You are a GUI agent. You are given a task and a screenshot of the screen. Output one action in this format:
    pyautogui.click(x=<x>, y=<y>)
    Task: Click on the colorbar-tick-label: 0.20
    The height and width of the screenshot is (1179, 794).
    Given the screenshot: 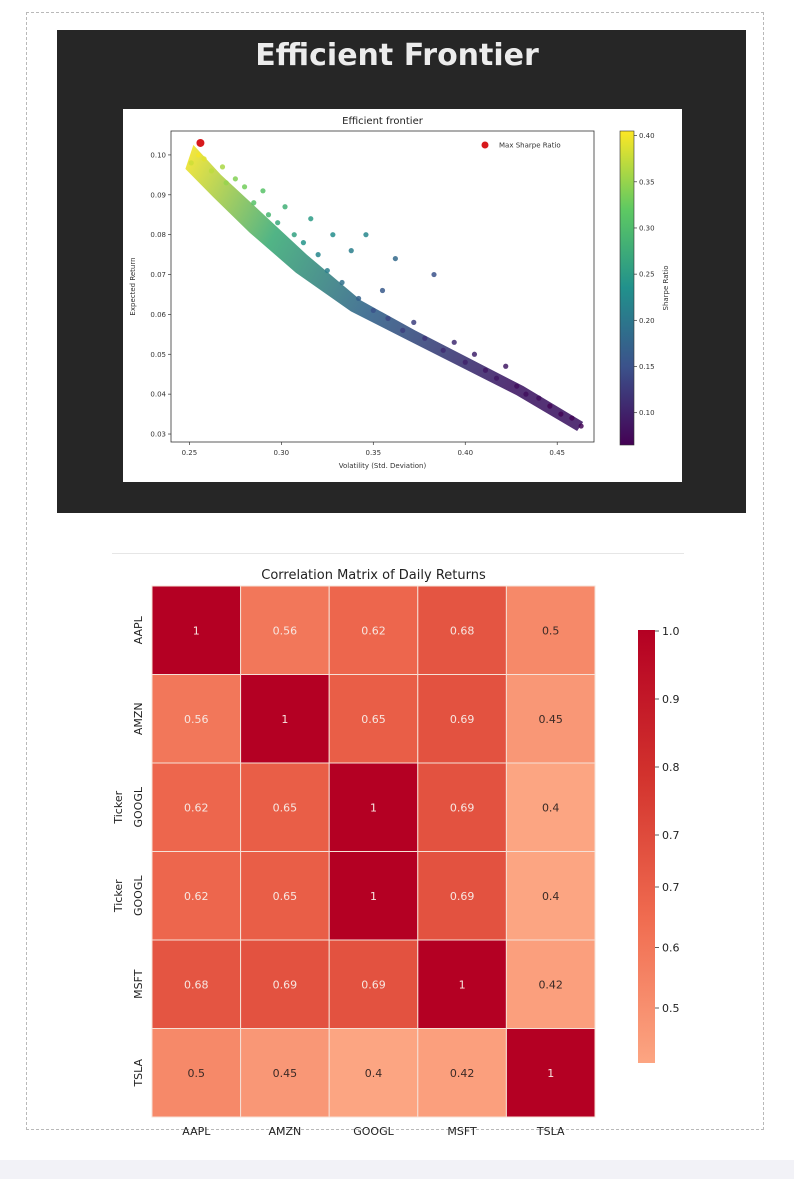 What is the action you would take?
    pyautogui.click(x=647, y=321)
    